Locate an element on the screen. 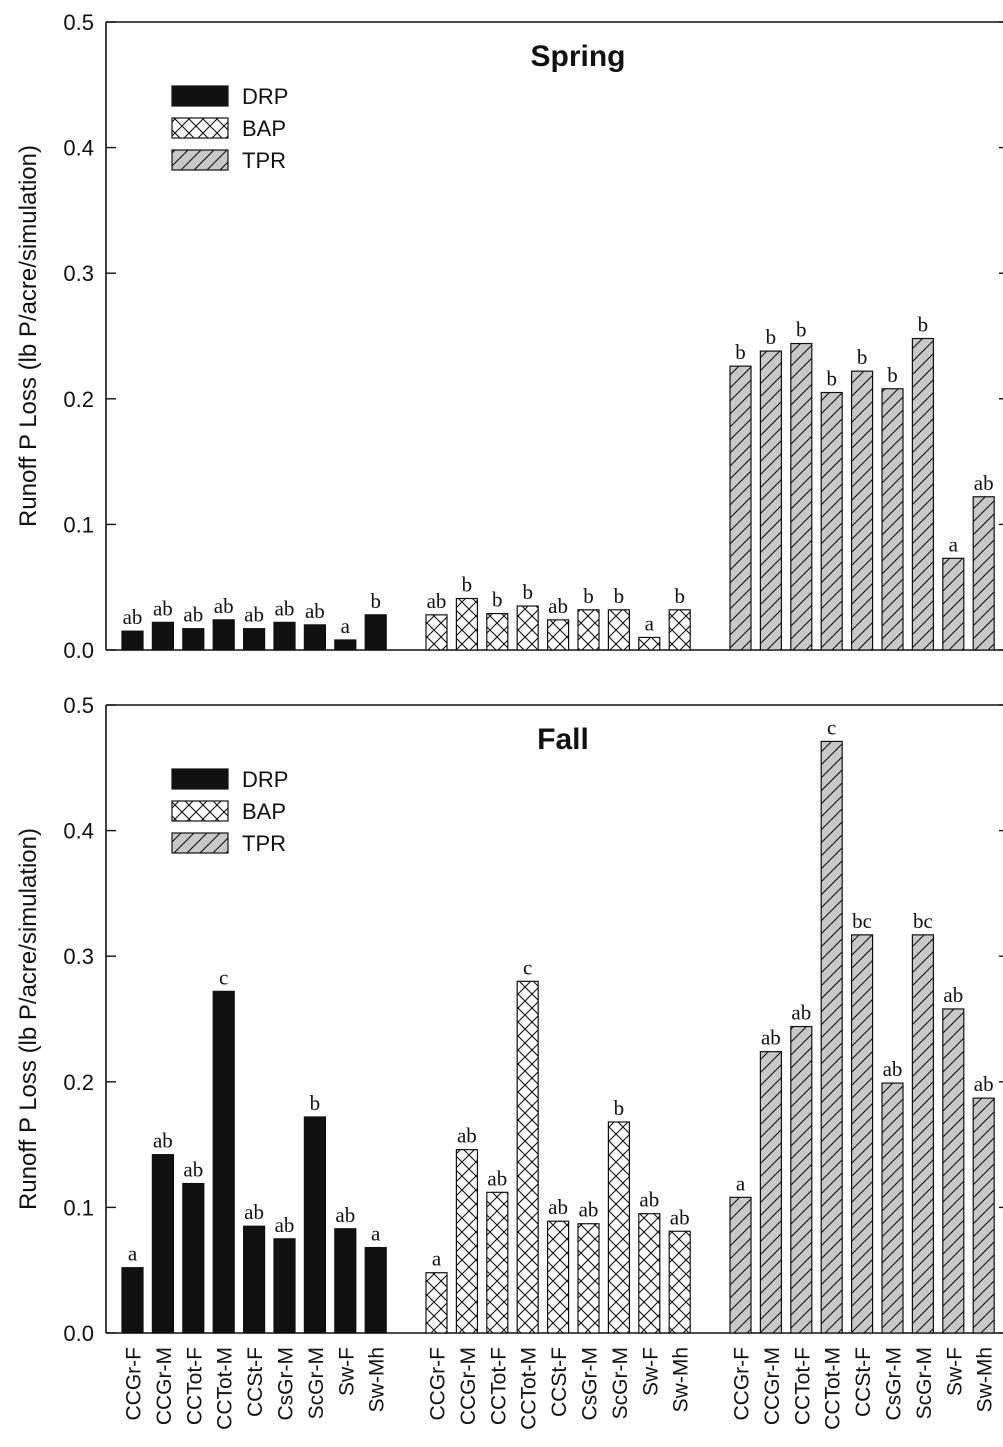  legend-swatch-drp is located at coordinates (200, 779).